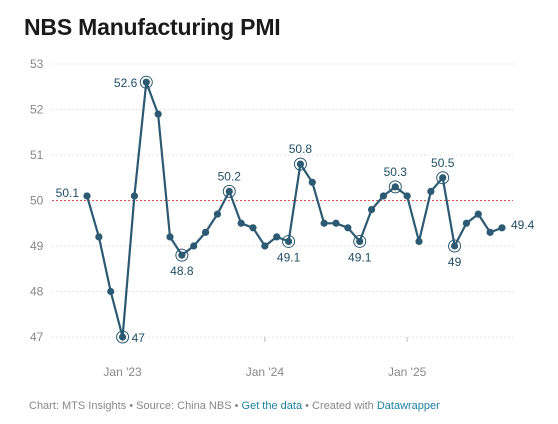 The width and height of the screenshot is (558, 424). What do you see at coordinates (126, 83) in the screenshot?
I see `data-label: 52.6` at bounding box center [126, 83].